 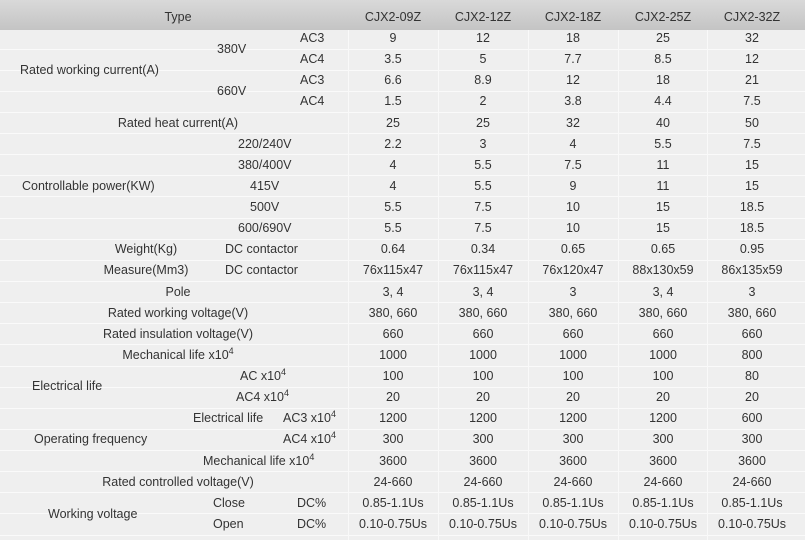 What do you see at coordinates (393, 249) in the screenshot?
I see `cell-value: 0.64` at bounding box center [393, 249].